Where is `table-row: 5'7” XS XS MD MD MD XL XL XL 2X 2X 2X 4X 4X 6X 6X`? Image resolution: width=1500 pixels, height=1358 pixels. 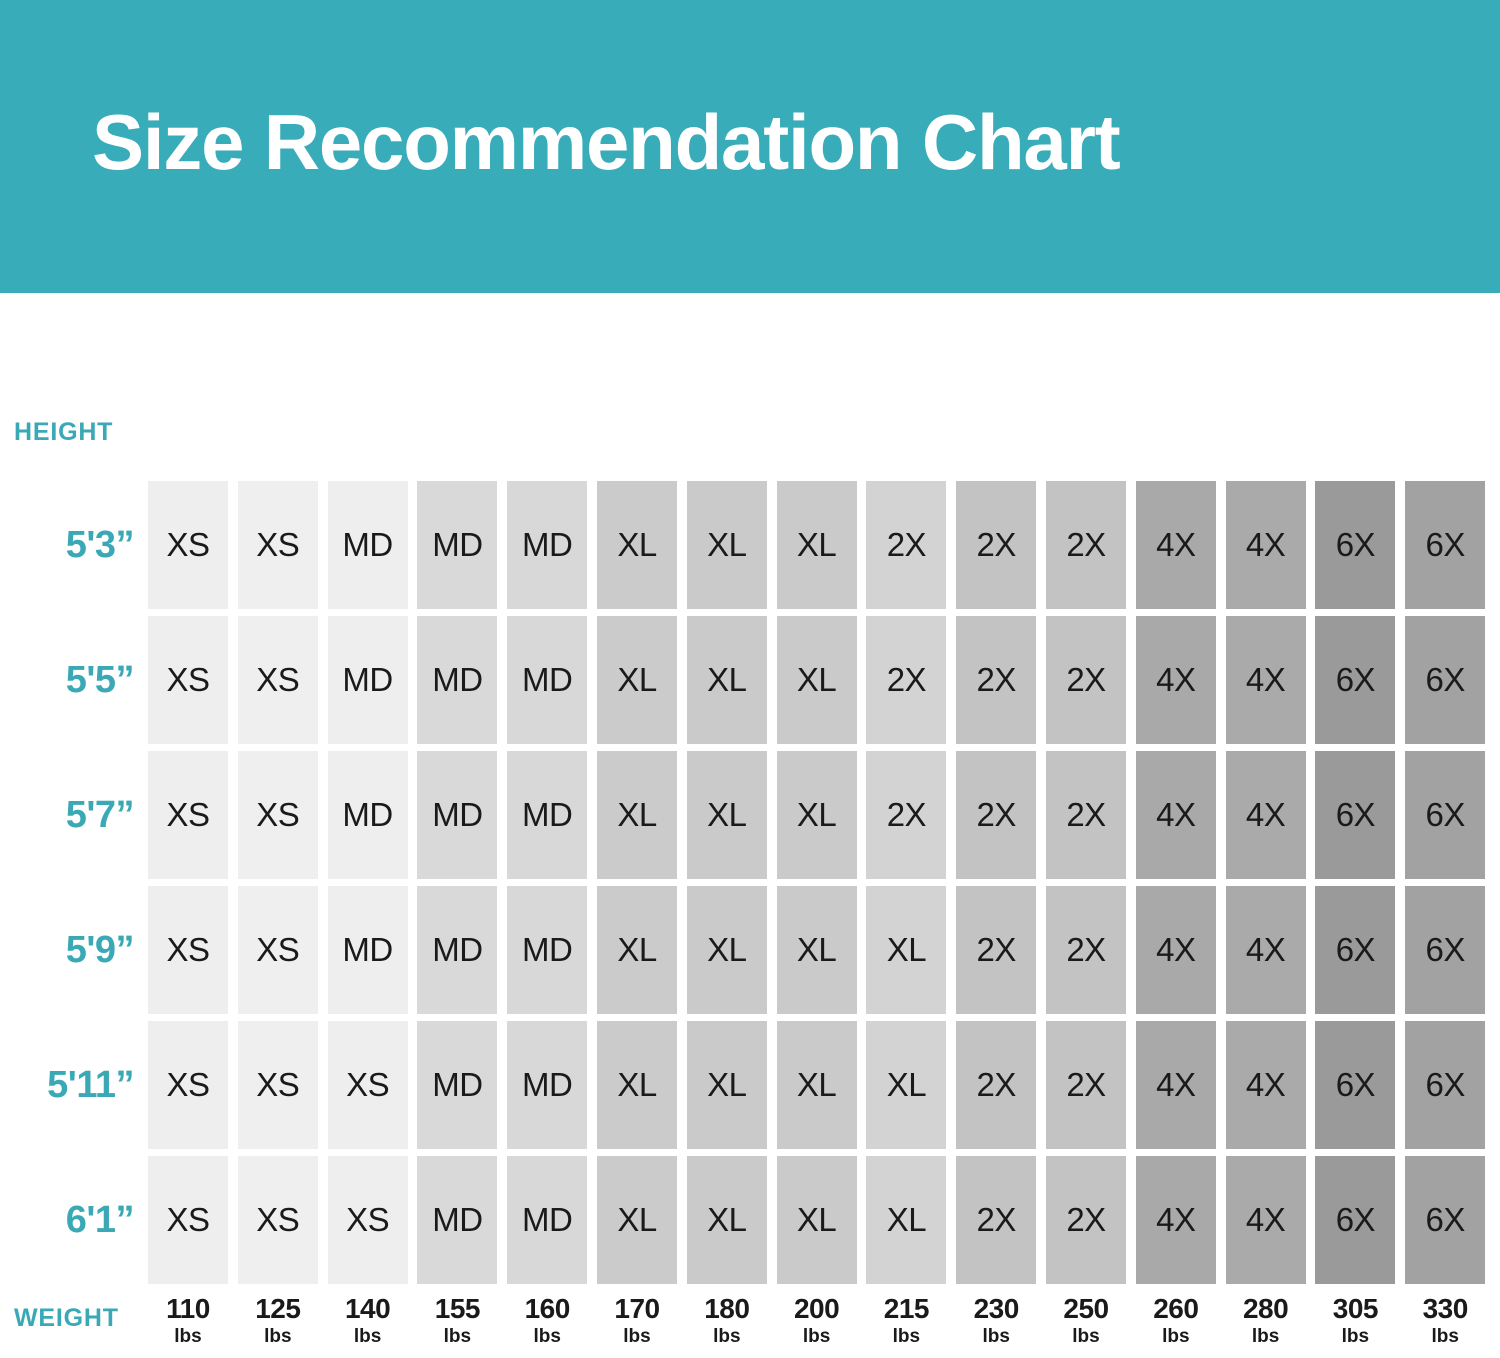
table-row: 5'7” XS XS MD MD MD XL XL XL 2X 2X 2X 4X 4X 6X 6X is located at coordinates (750, 818).